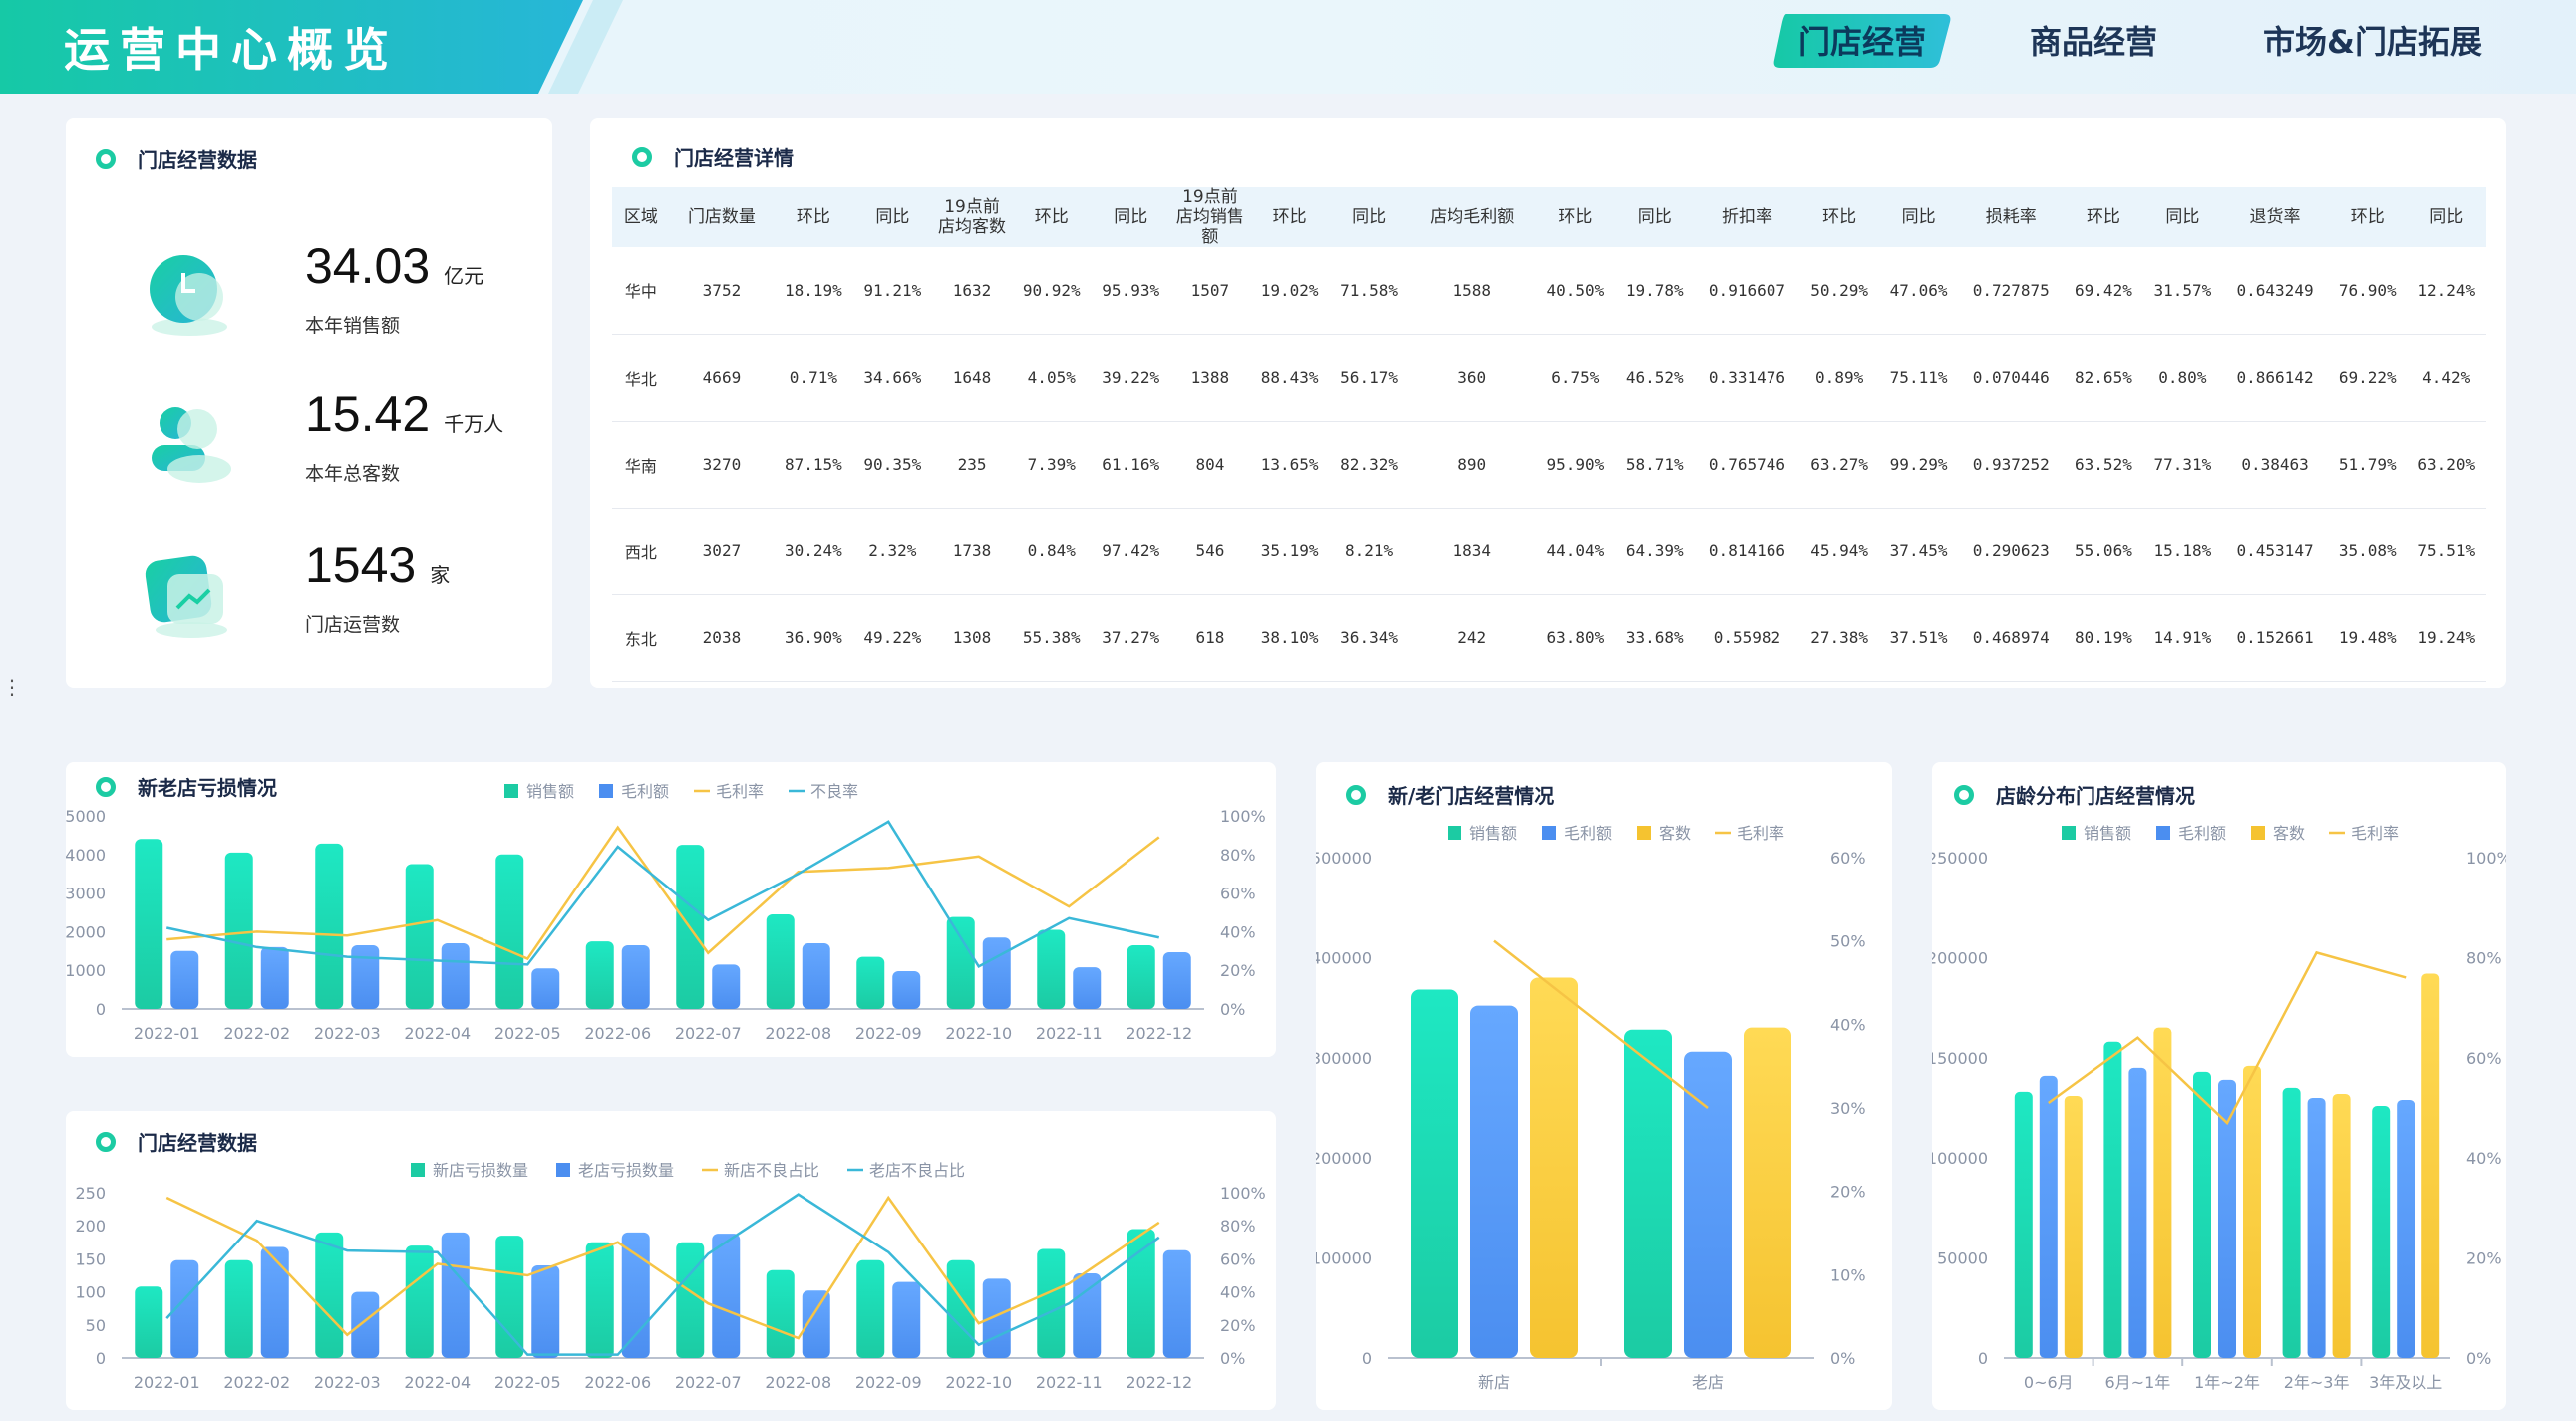  Describe the element at coordinates (892, 465) in the screenshot. I see `table-cell: 90.35%` at that location.